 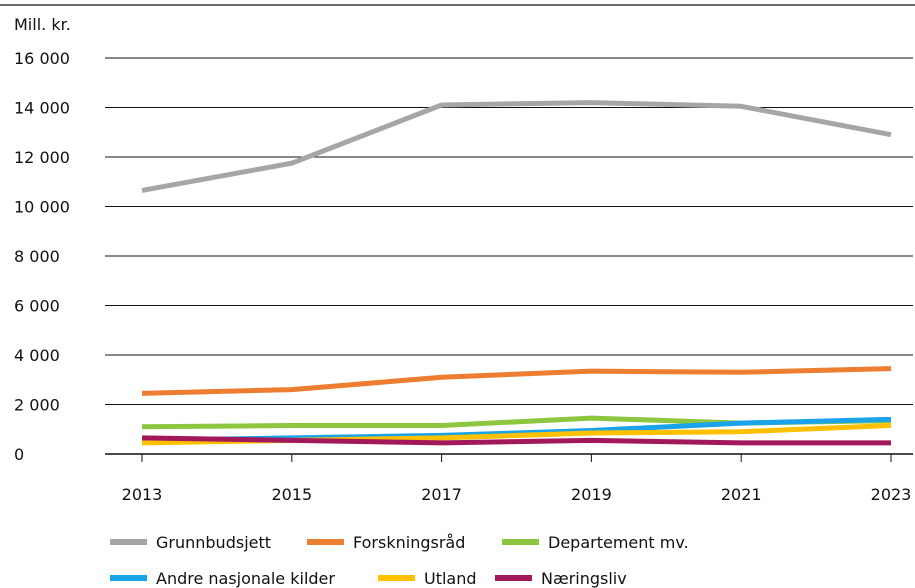 What do you see at coordinates (37, 256) in the screenshot?
I see `y-tick-label: 8 000` at bounding box center [37, 256].